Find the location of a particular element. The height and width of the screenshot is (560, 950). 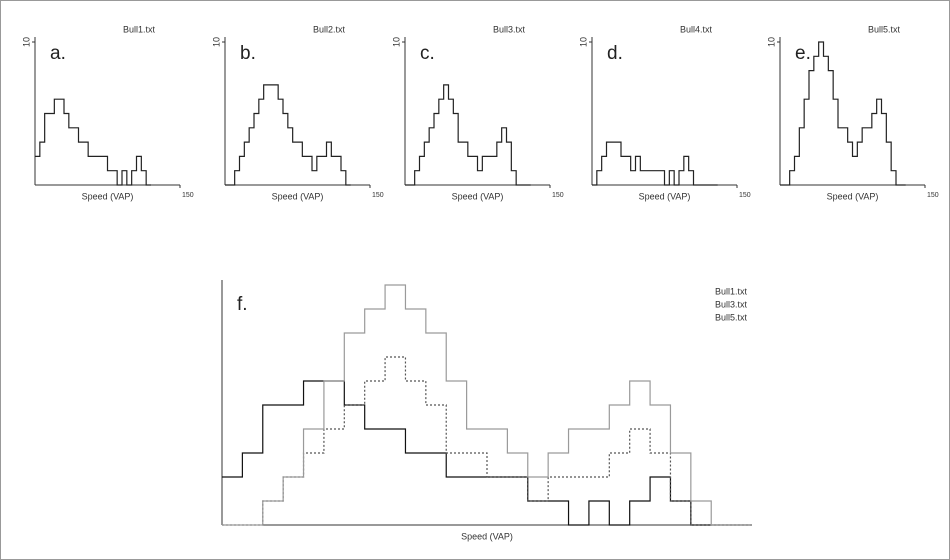

legend-entry: Bull5.txt is located at coordinates (731, 317).